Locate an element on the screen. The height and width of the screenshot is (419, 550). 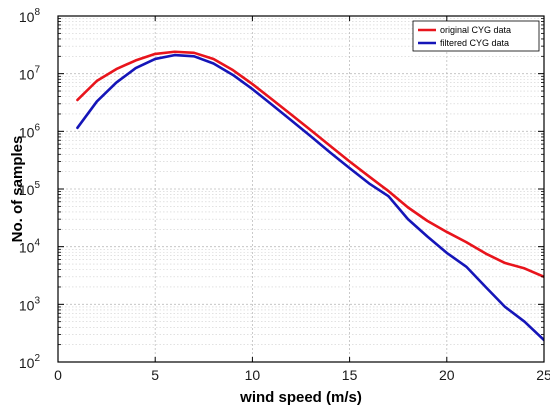
x-tick-labels: 0 5 10 15 20 25 is located at coordinates (302, 375).